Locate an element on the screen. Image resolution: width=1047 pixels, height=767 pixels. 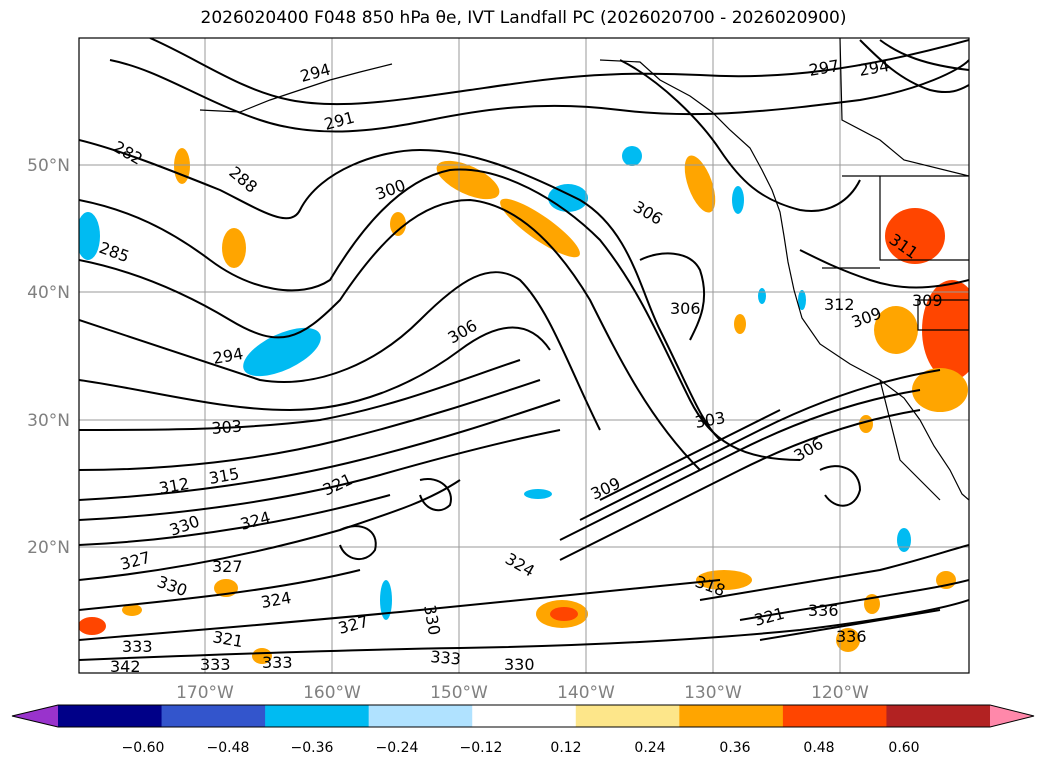
colorbar-tick-label: −0.48 is located at coordinates (228, 748).